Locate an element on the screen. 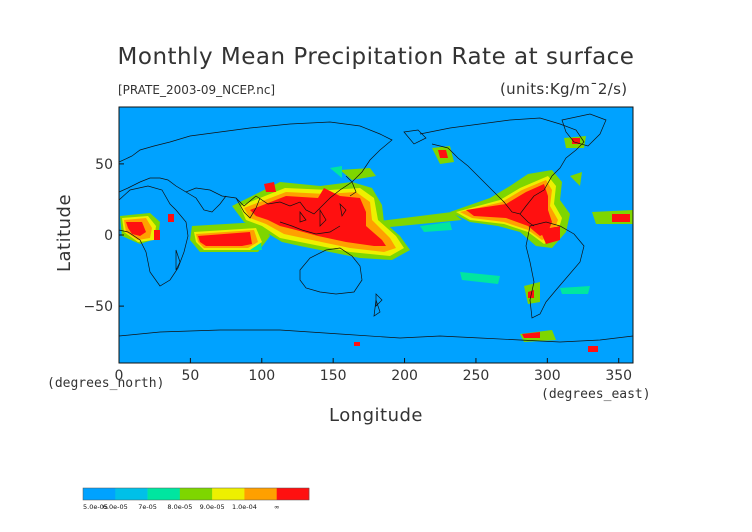  colorbar-label: 9.0e-05 is located at coordinates (212, 507).